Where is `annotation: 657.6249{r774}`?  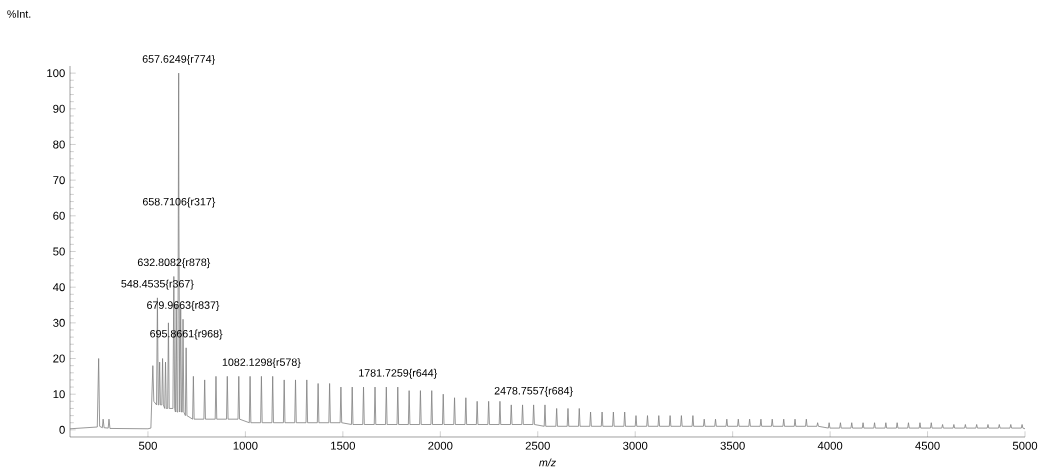
annotation: 657.6249{r774} is located at coordinates (178, 59).